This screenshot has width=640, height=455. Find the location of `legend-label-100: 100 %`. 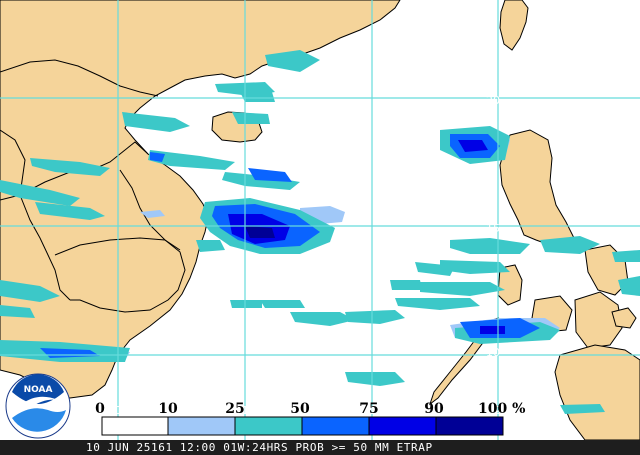

legend-label-100: 100 % is located at coordinates (501, 409).